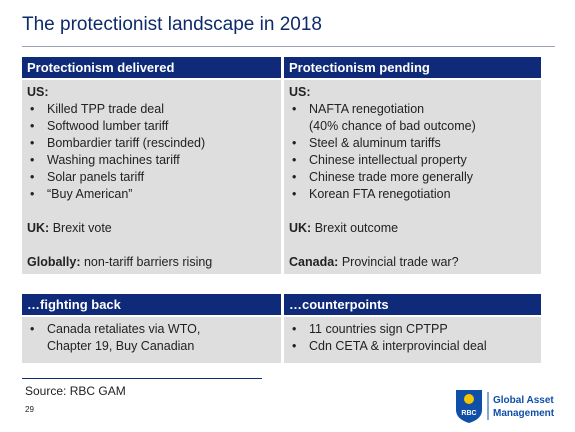  I want to click on panel-heading: …fighting back, so click(151, 304).